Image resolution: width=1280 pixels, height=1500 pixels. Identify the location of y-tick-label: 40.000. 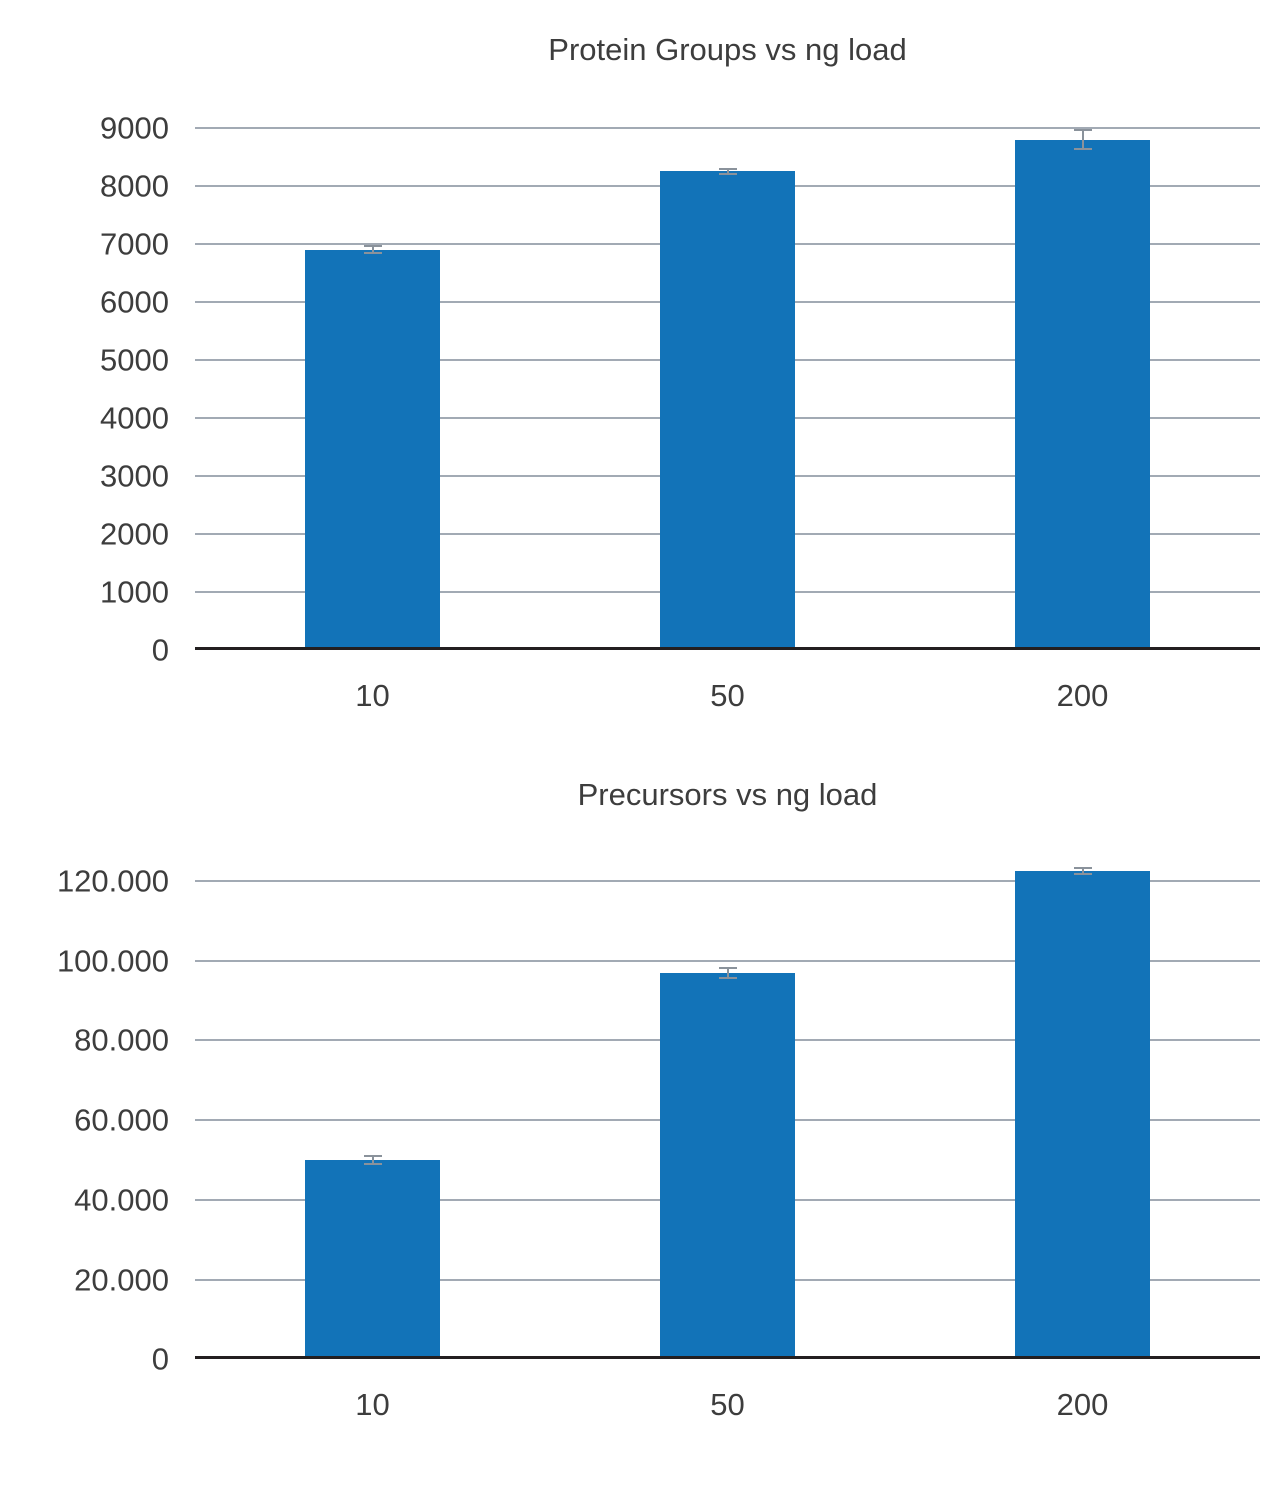
(121, 1200).